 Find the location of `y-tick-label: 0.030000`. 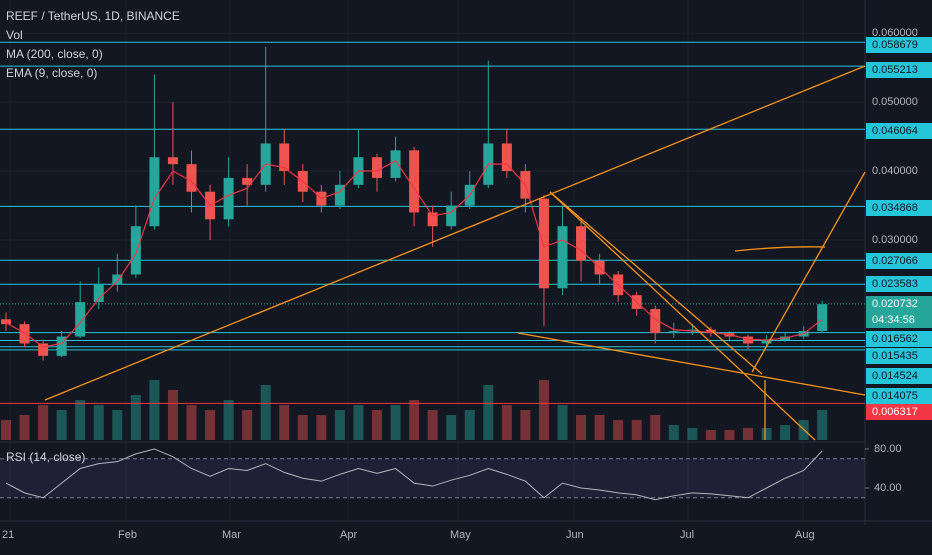

y-tick-label: 0.030000 is located at coordinates (895, 240).